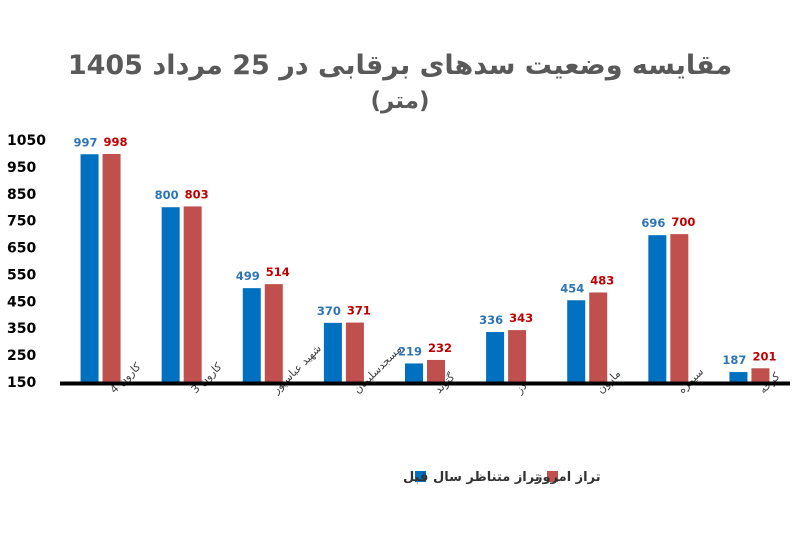 The width and height of the screenshot is (800, 538). Describe the element at coordinates (764, 356) in the screenshot. I see `data-label: 201` at that location.